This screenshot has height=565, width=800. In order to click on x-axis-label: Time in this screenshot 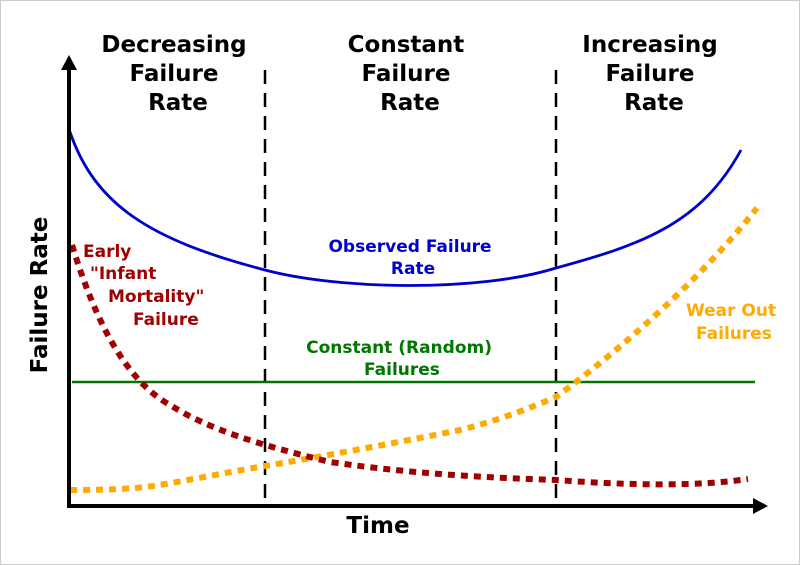, I will do `click(377, 526)`.